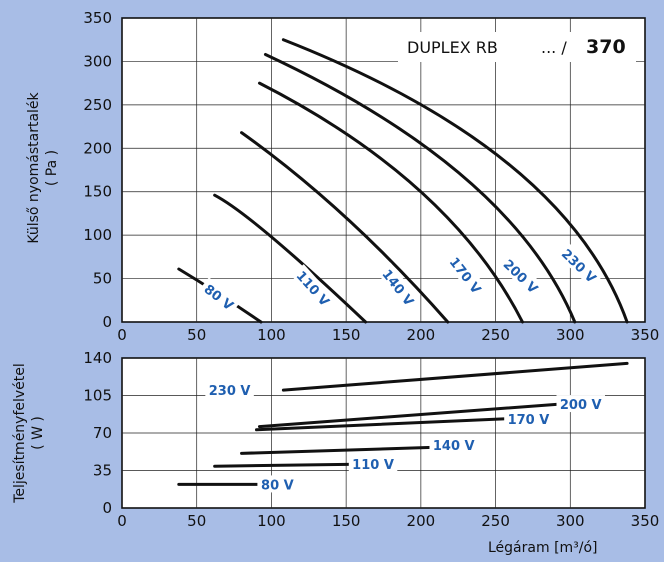  I want to click on chart-title-box: DUPLEX RB ... / 370, so click(517, 47).